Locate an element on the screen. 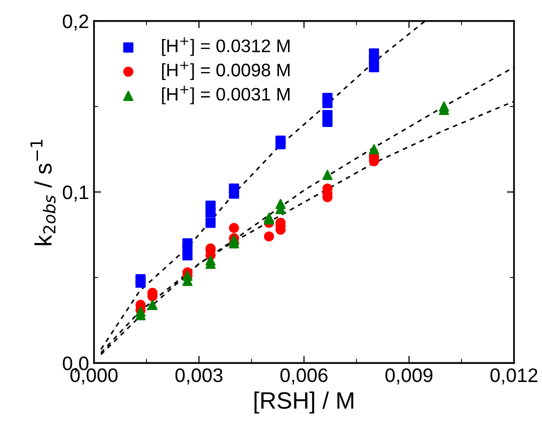 This screenshot has height=430, width=542. legend-label: [H$^{+}$] = 0.0098 M is located at coordinates (226, 70).